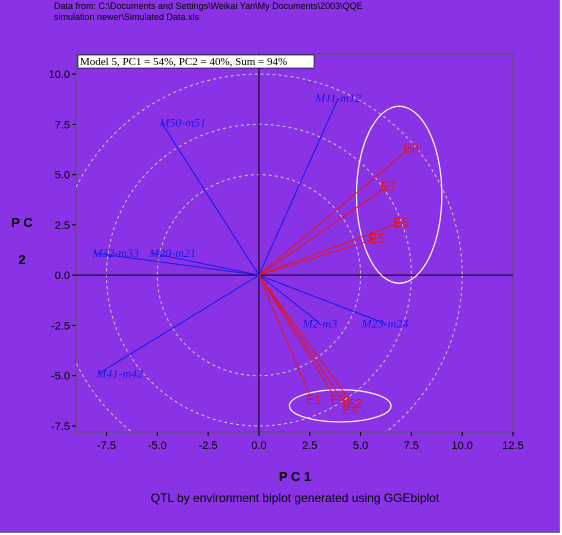  What do you see at coordinates (285, 337) in the screenshot?
I see `vector-e1` at bounding box center [285, 337].